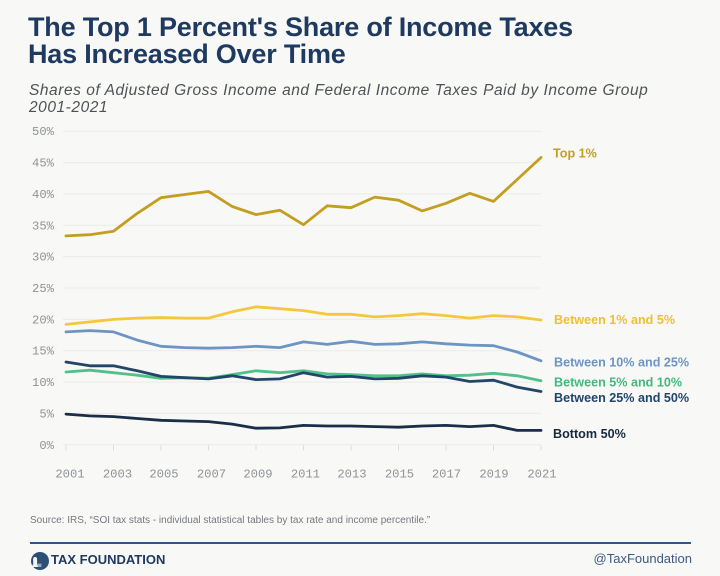  I want to click on svg-text: Bottom 50%, so click(589, 434).